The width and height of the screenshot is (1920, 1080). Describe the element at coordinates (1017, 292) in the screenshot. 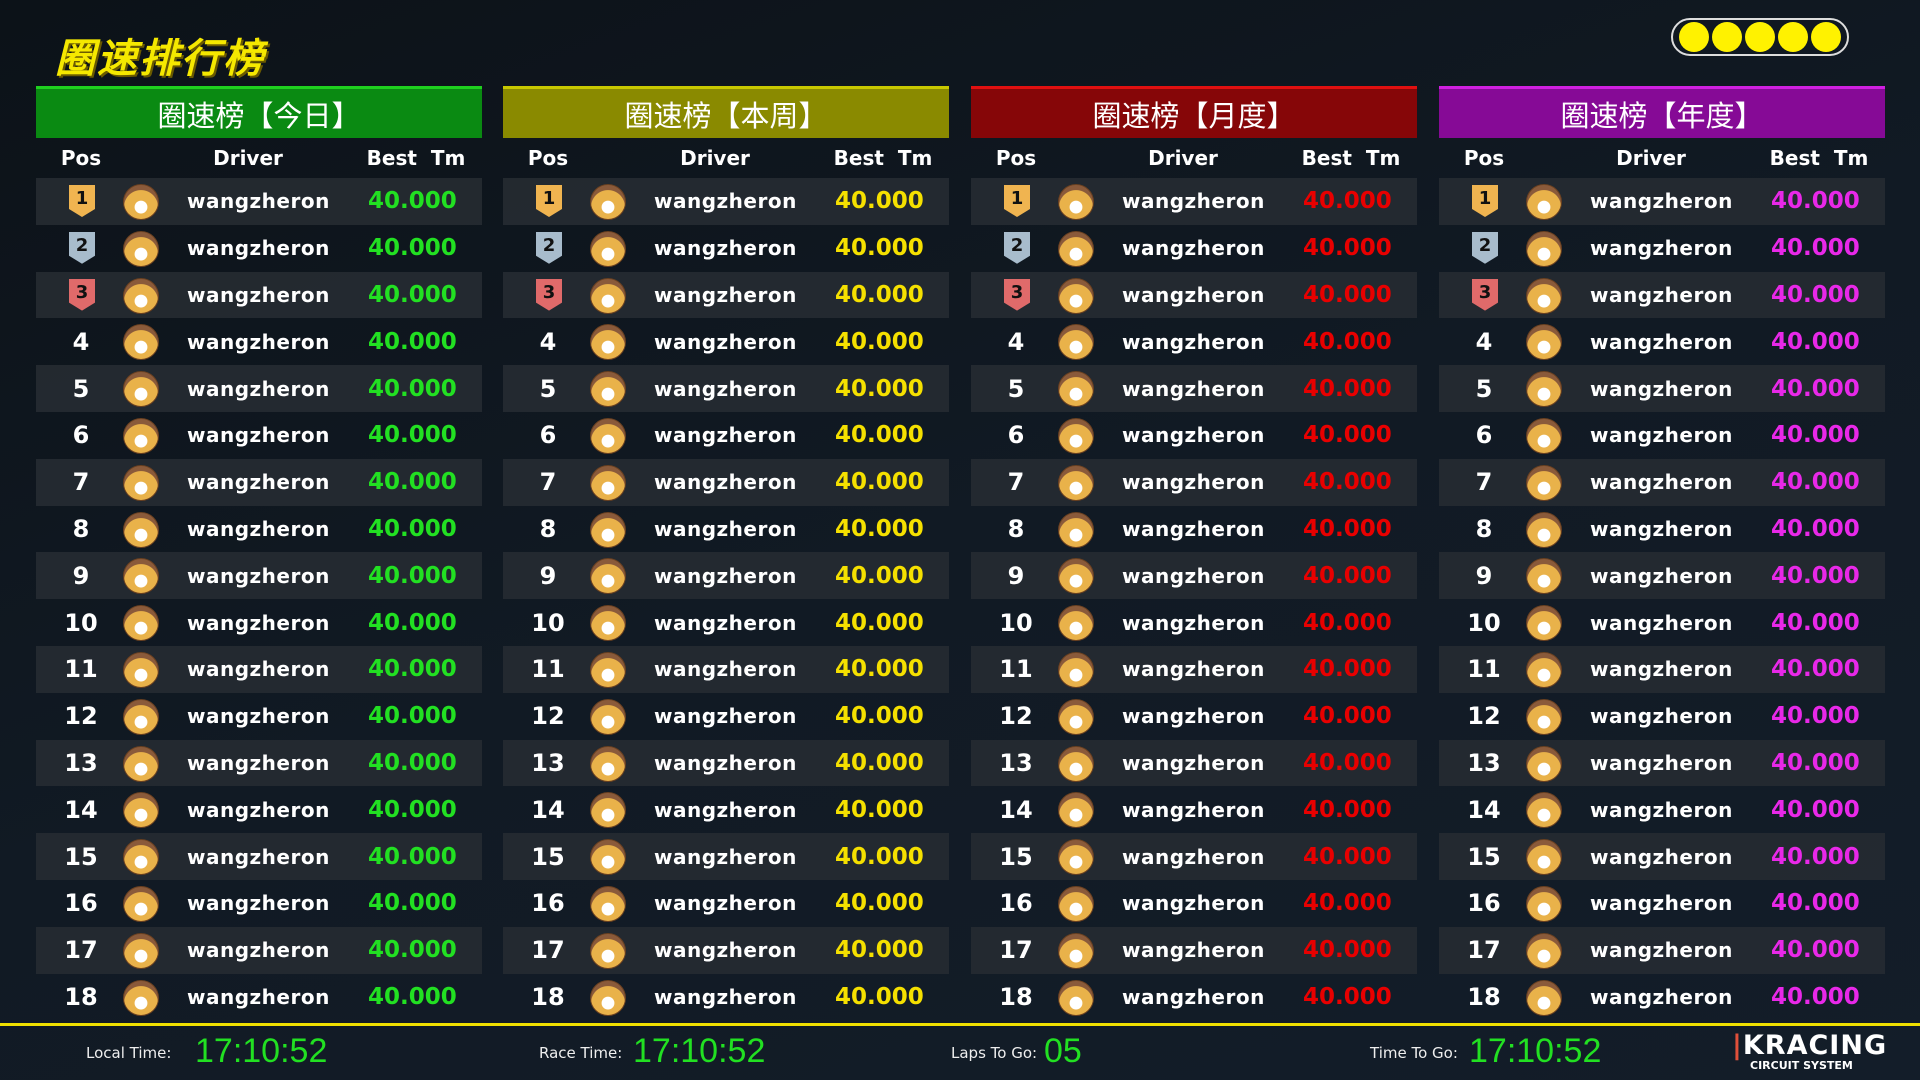

I see `position: 3` at that location.